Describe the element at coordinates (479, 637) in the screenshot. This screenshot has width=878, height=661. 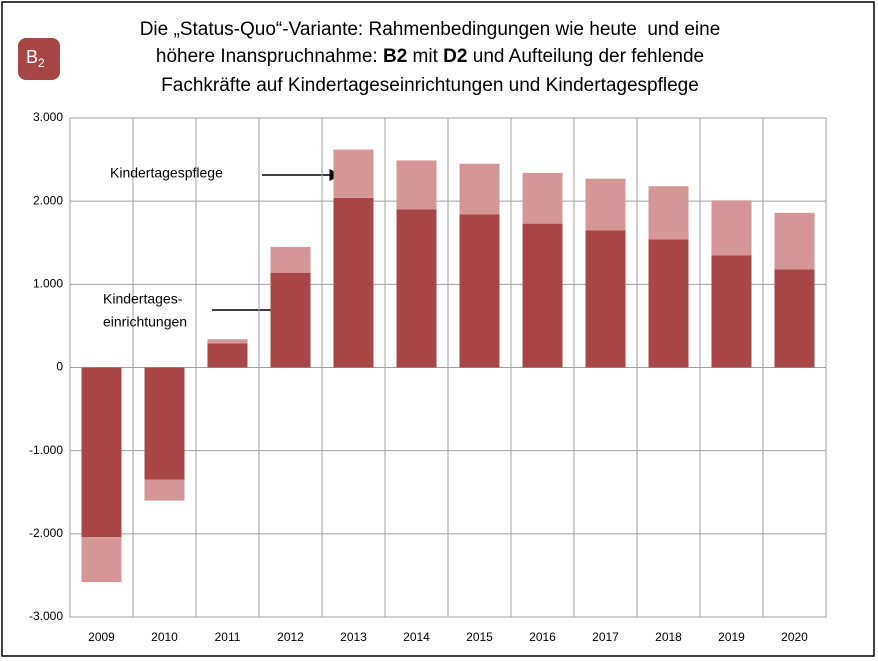
I see `x-tick-label: 2015` at that location.